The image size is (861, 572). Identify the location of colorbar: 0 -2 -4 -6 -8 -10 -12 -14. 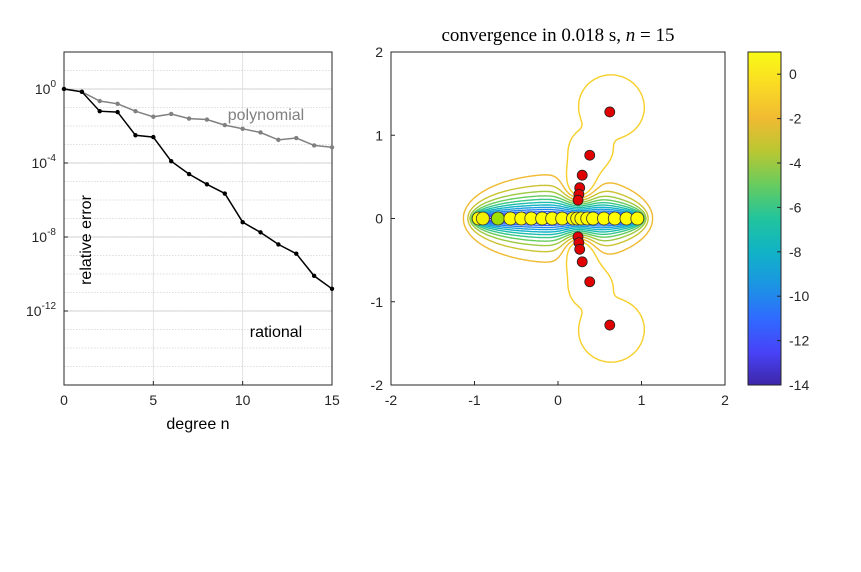
(778, 222).